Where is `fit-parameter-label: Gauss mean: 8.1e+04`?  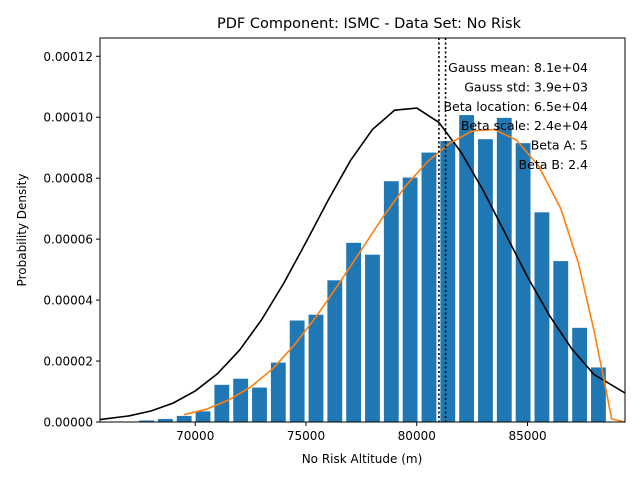
fit-parameter-label: Gauss mean: 8.1e+04 is located at coordinates (518, 67).